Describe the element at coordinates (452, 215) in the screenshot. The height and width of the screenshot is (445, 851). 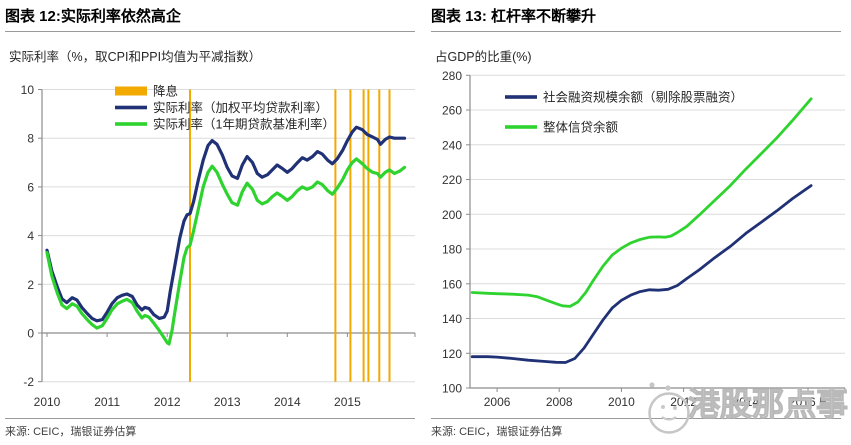
I see `y-tick-label: 200` at that location.